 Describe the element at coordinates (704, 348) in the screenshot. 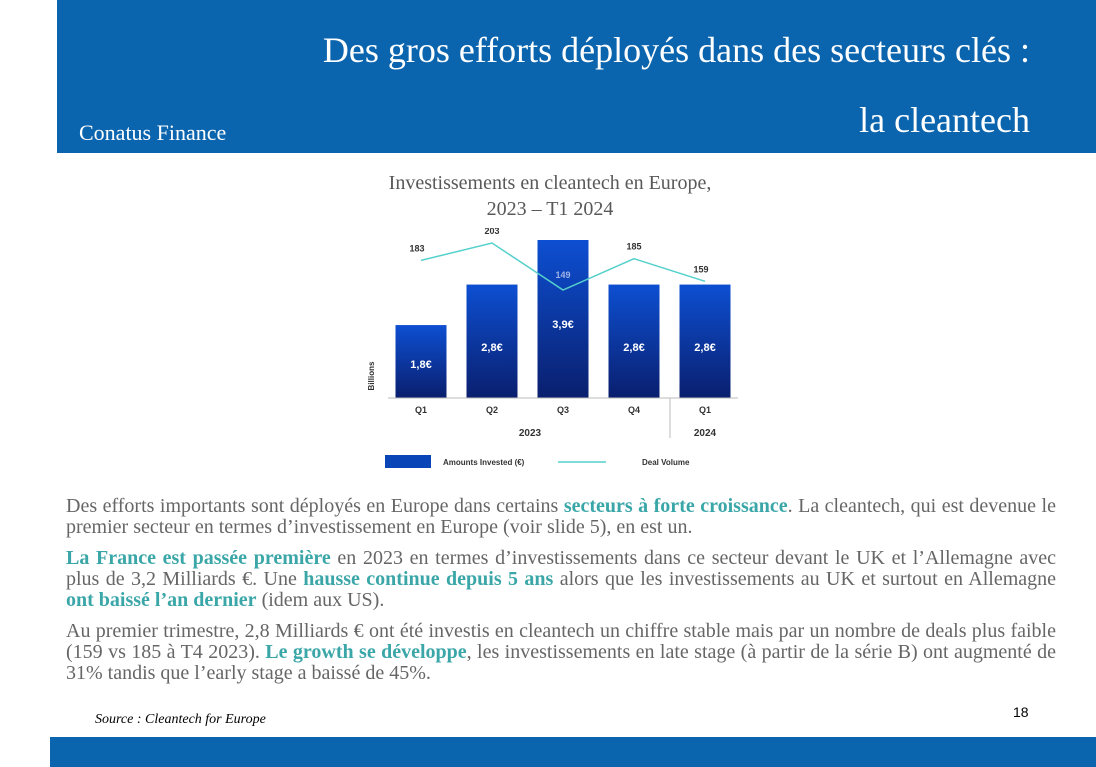

I see `bar-value-label-5: 2,8€` at that location.